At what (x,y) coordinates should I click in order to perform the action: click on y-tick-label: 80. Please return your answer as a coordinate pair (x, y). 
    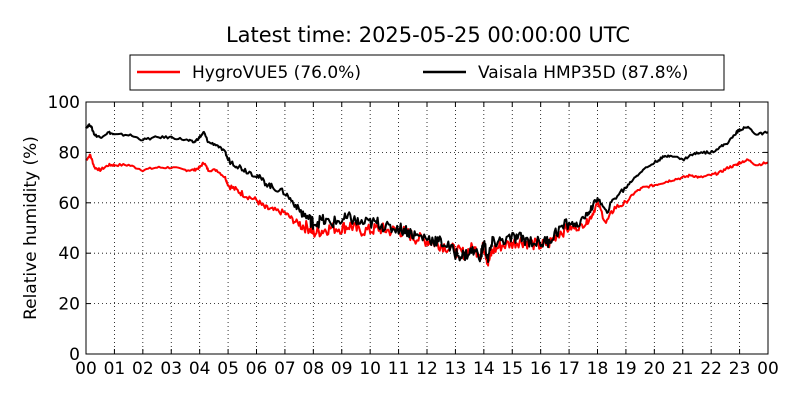
    Looking at the image, I should click on (69, 153).